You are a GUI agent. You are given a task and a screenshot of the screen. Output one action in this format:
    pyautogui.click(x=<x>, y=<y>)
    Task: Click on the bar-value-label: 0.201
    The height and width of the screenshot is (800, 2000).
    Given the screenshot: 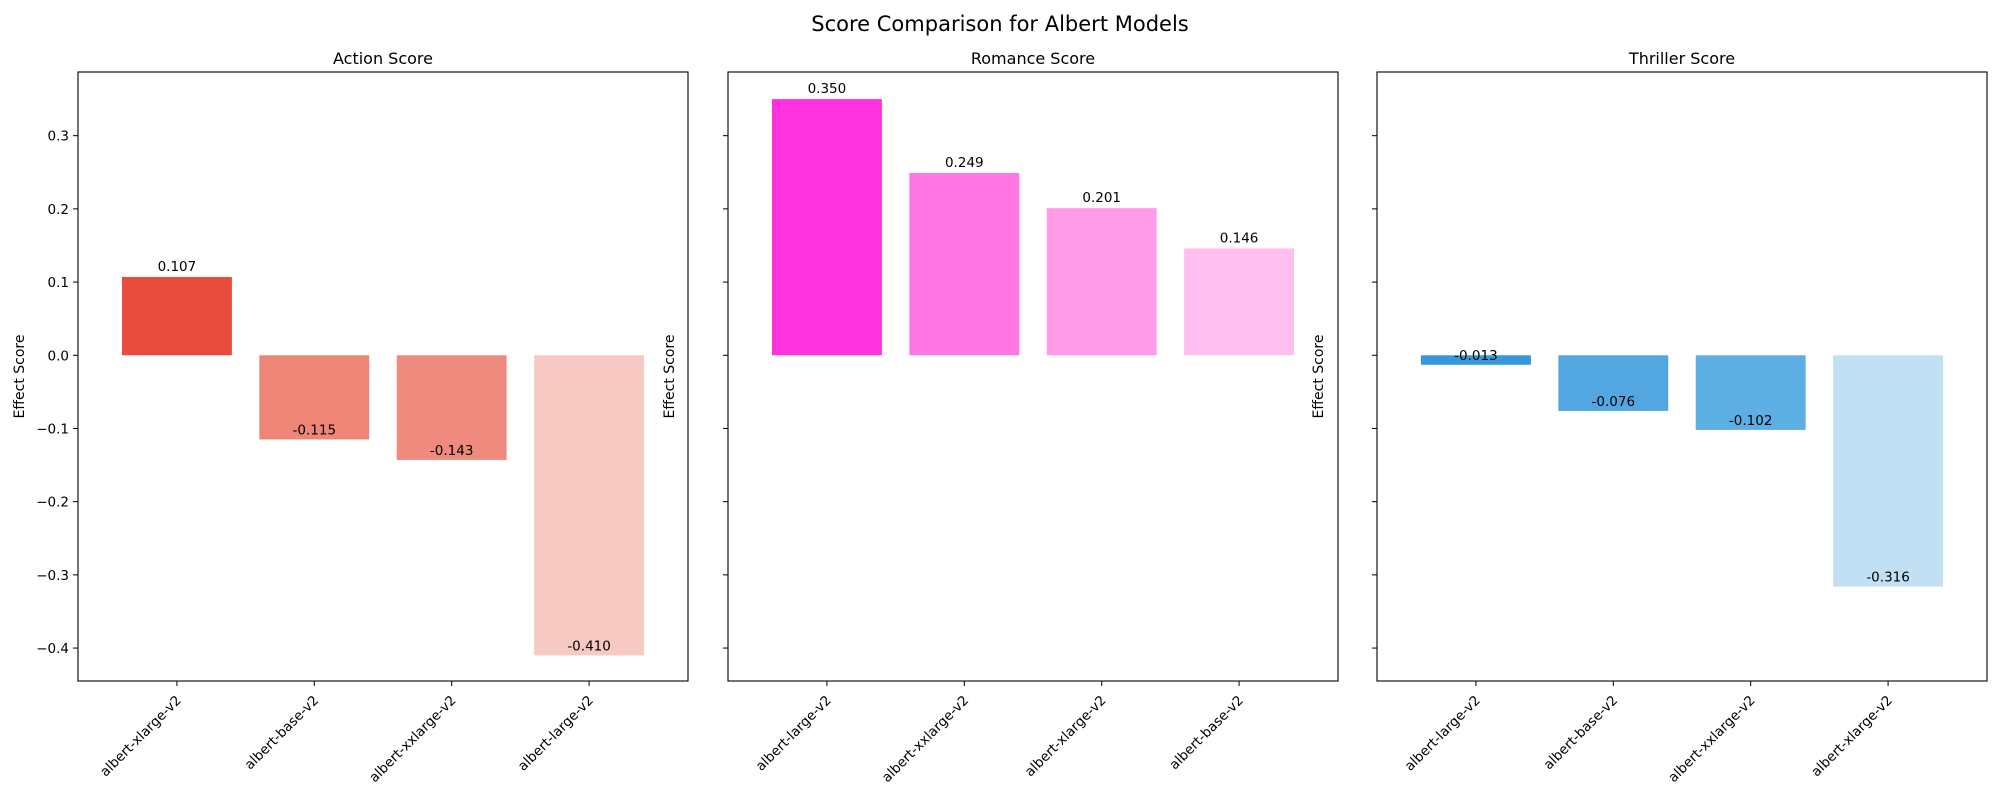 What is the action you would take?
    pyautogui.click(x=1101, y=198)
    